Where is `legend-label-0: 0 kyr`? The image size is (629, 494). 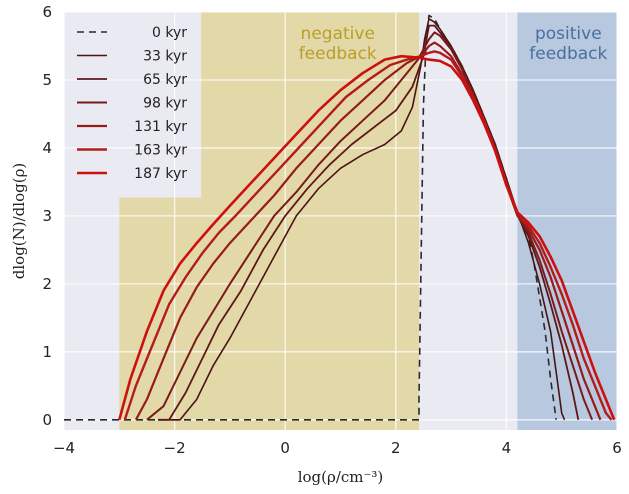 legend-label-0: 0 kyr is located at coordinates (169, 33).